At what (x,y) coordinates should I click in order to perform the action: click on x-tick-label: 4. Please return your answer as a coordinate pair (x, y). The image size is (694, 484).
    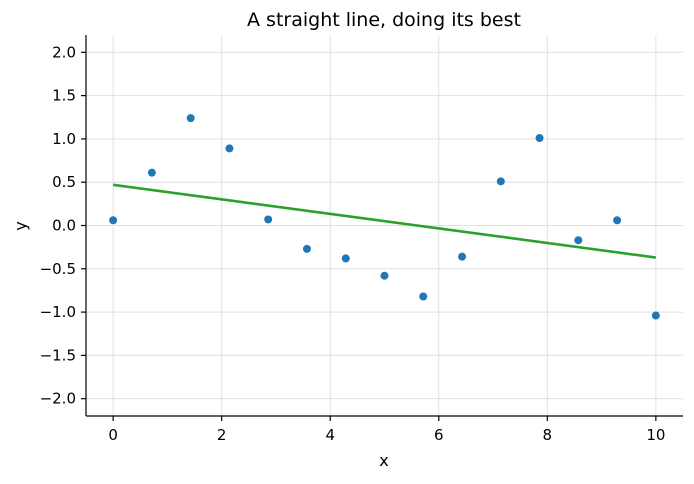
    Looking at the image, I should click on (330, 435).